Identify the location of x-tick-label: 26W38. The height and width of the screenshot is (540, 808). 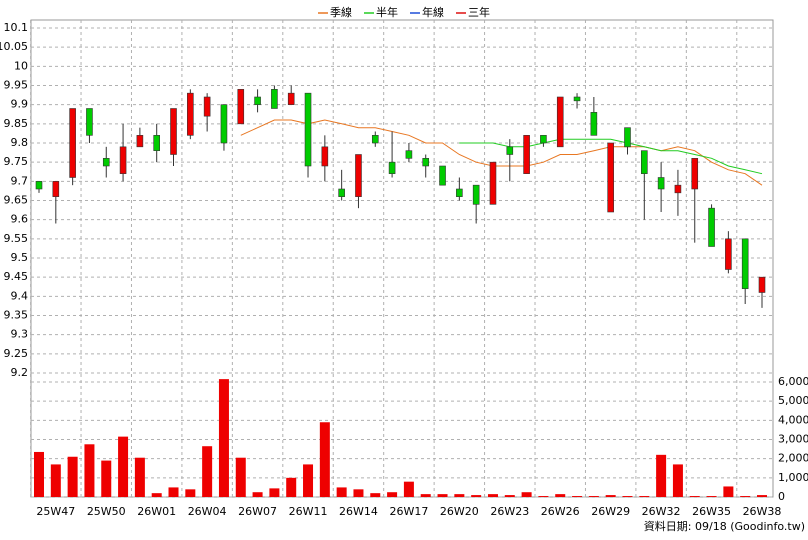
(762, 511).